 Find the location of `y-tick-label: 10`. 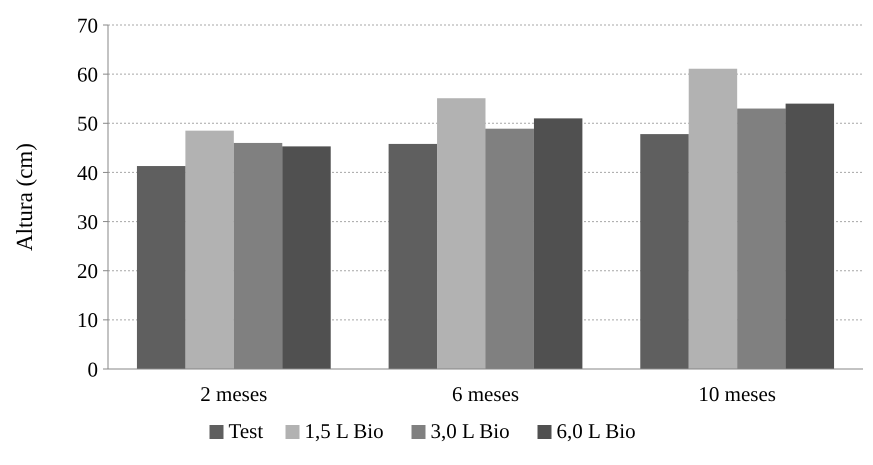

y-tick-label: 10 is located at coordinates (87, 320).